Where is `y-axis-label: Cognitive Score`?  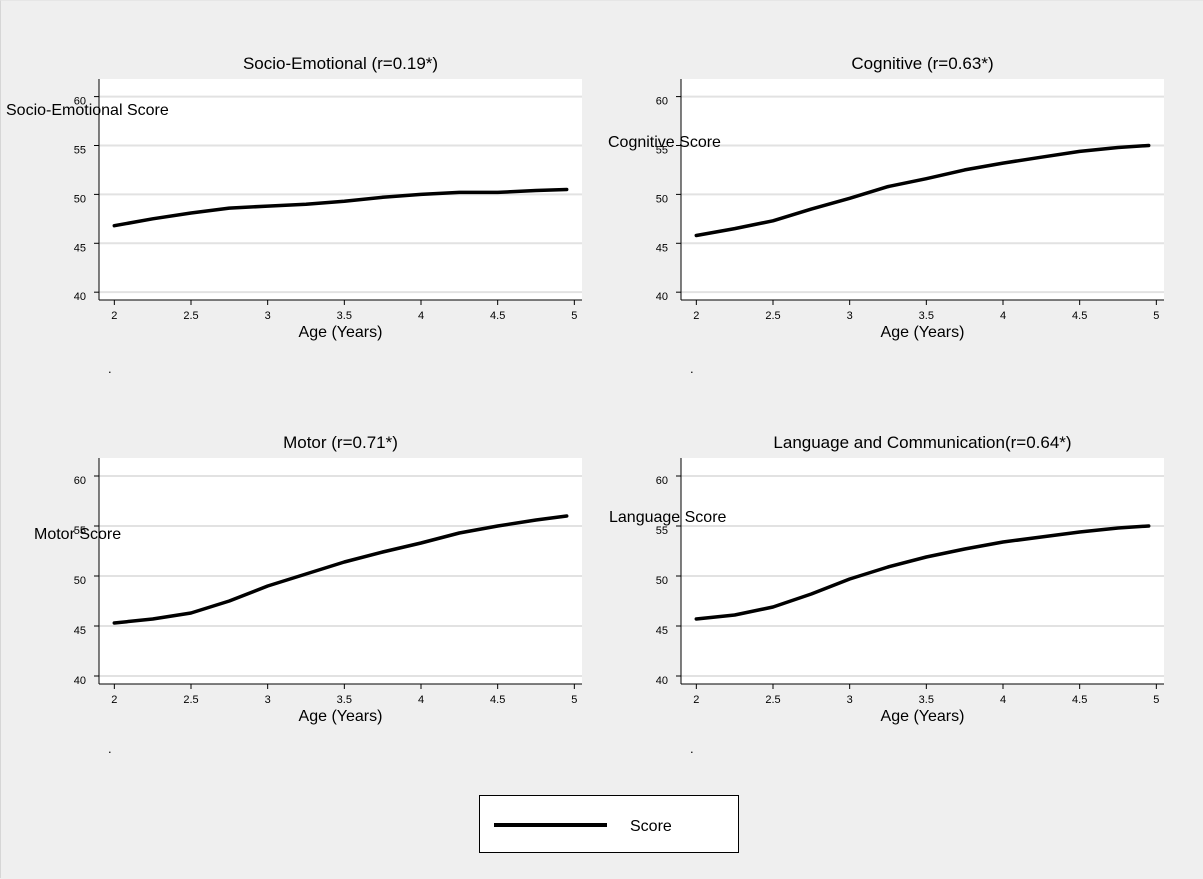 y-axis-label: Cognitive Score is located at coordinates (664, 142).